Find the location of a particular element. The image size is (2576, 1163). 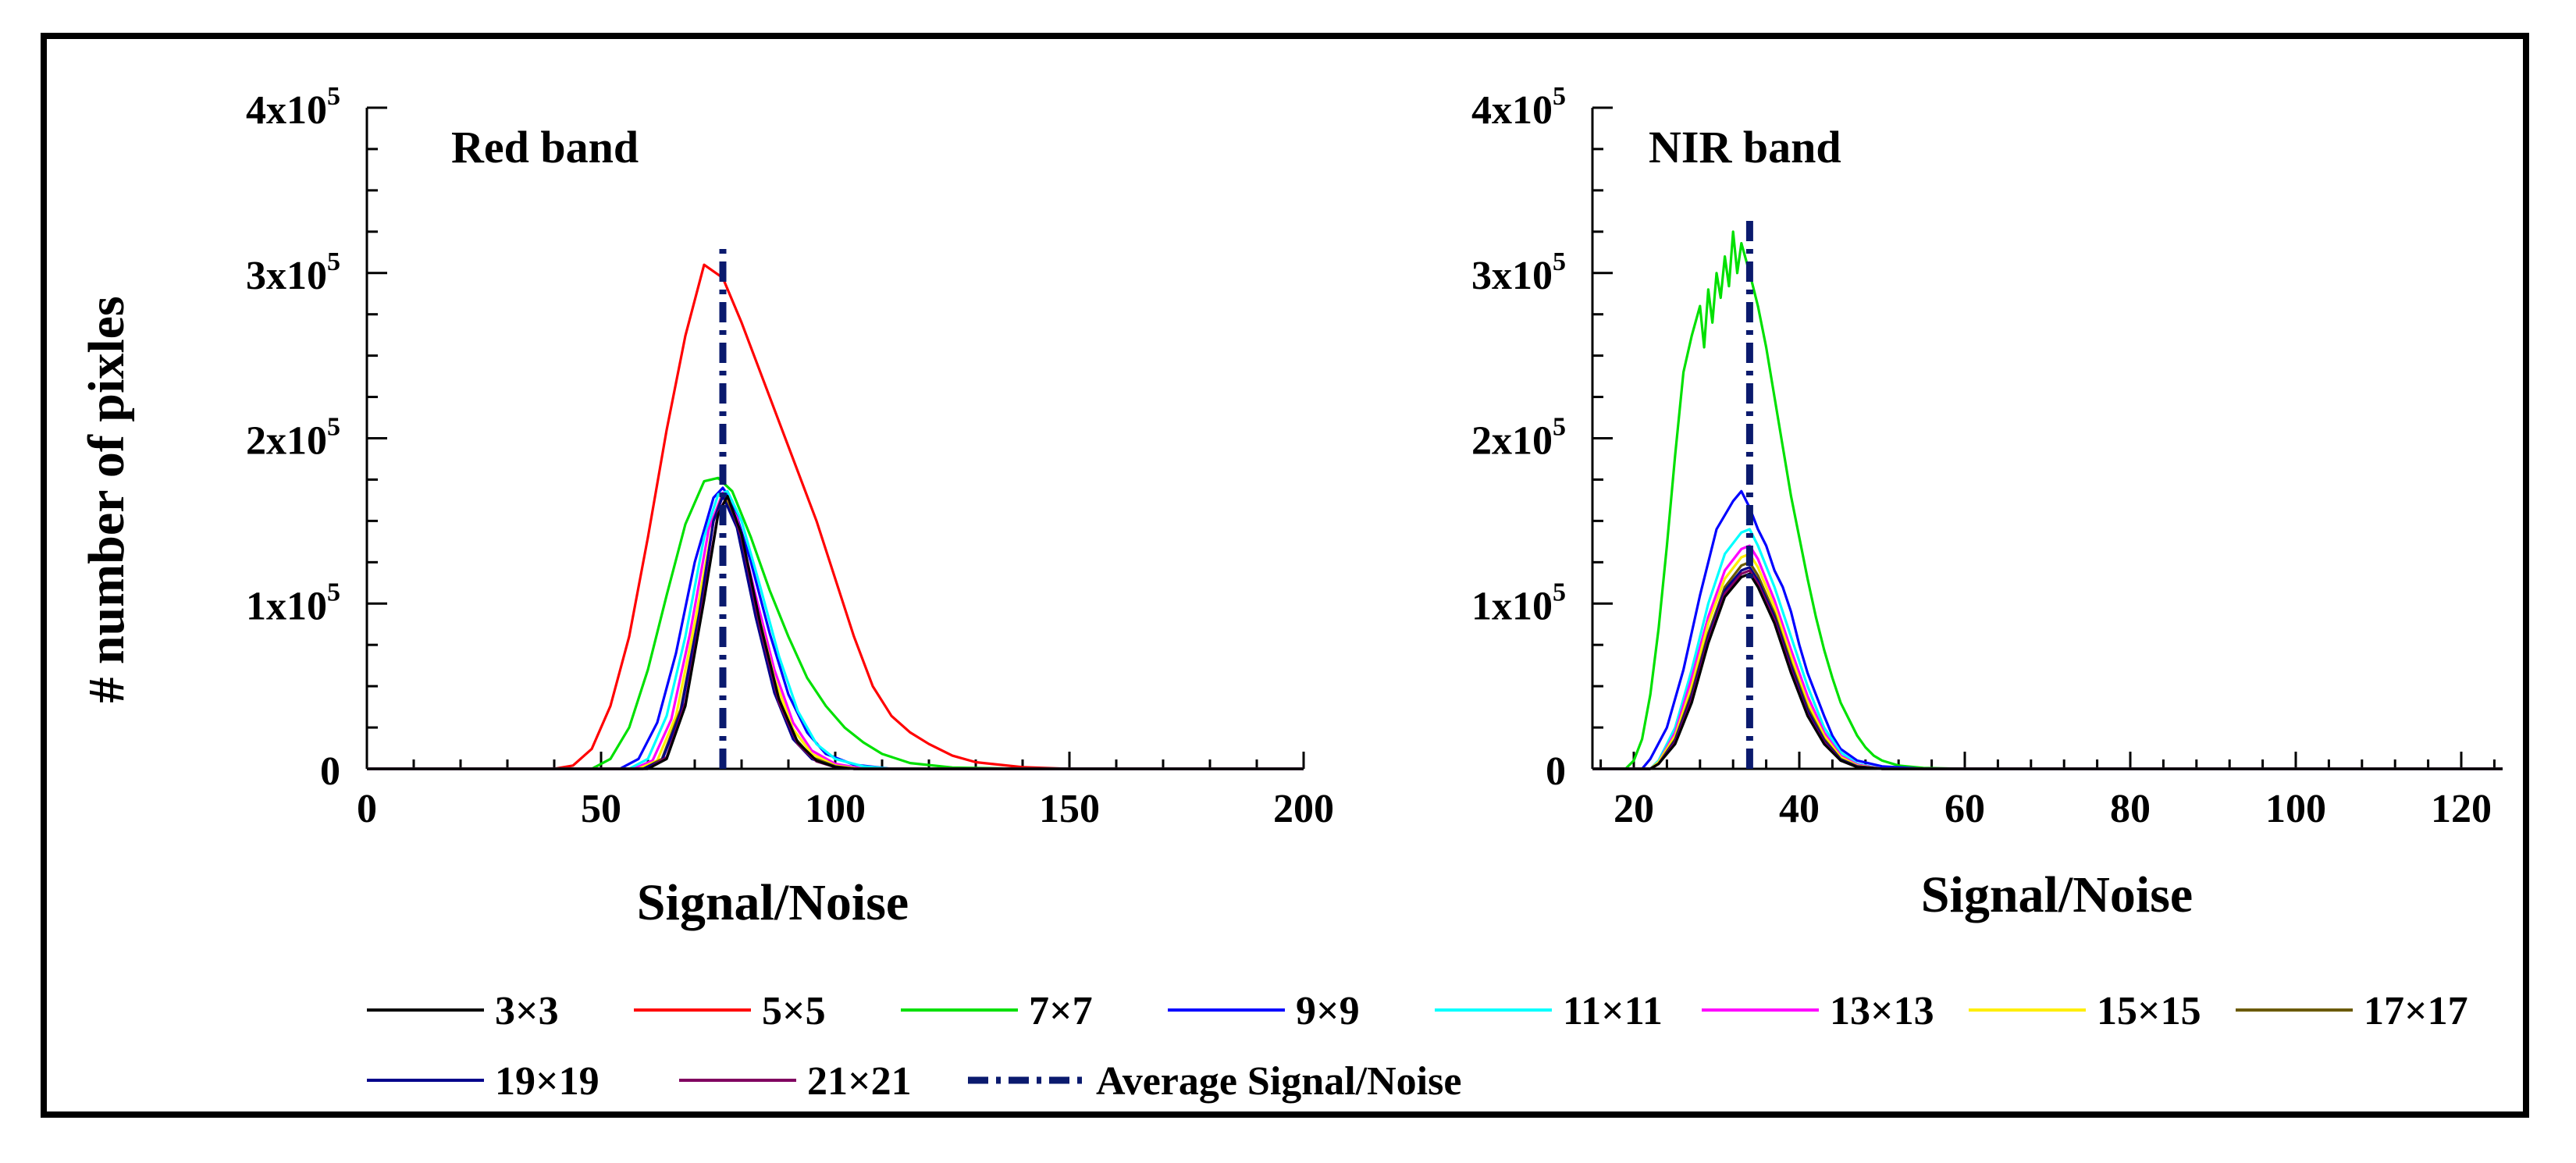

nir-band-series-15x15 is located at coordinates (2047, 661).